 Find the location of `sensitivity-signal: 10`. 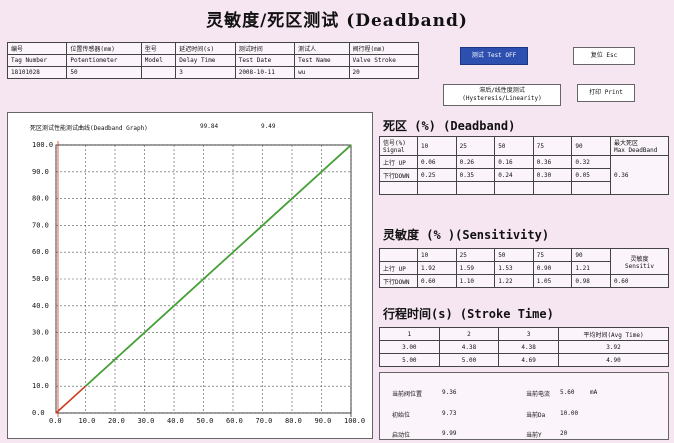

sensitivity-signal: 10 is located at coordinates (437, 255).